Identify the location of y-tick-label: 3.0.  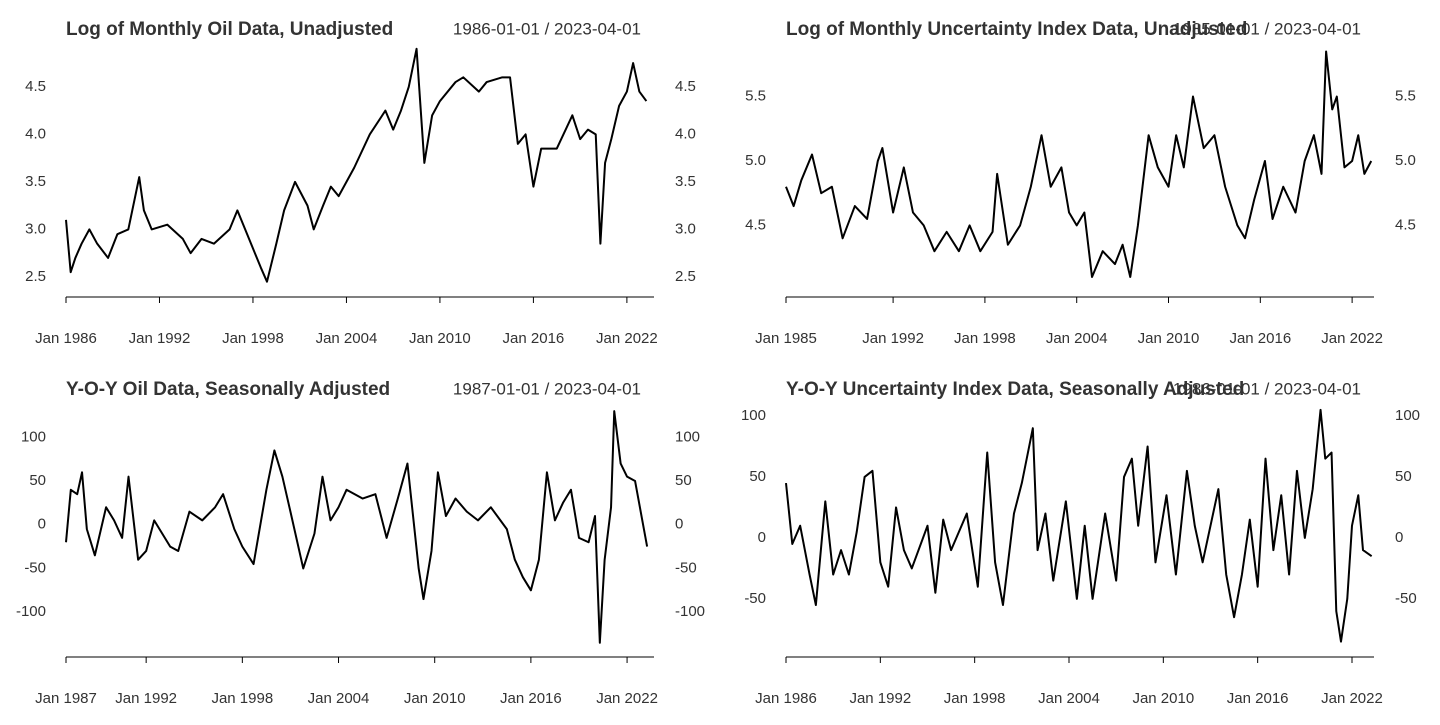
(35, 228).